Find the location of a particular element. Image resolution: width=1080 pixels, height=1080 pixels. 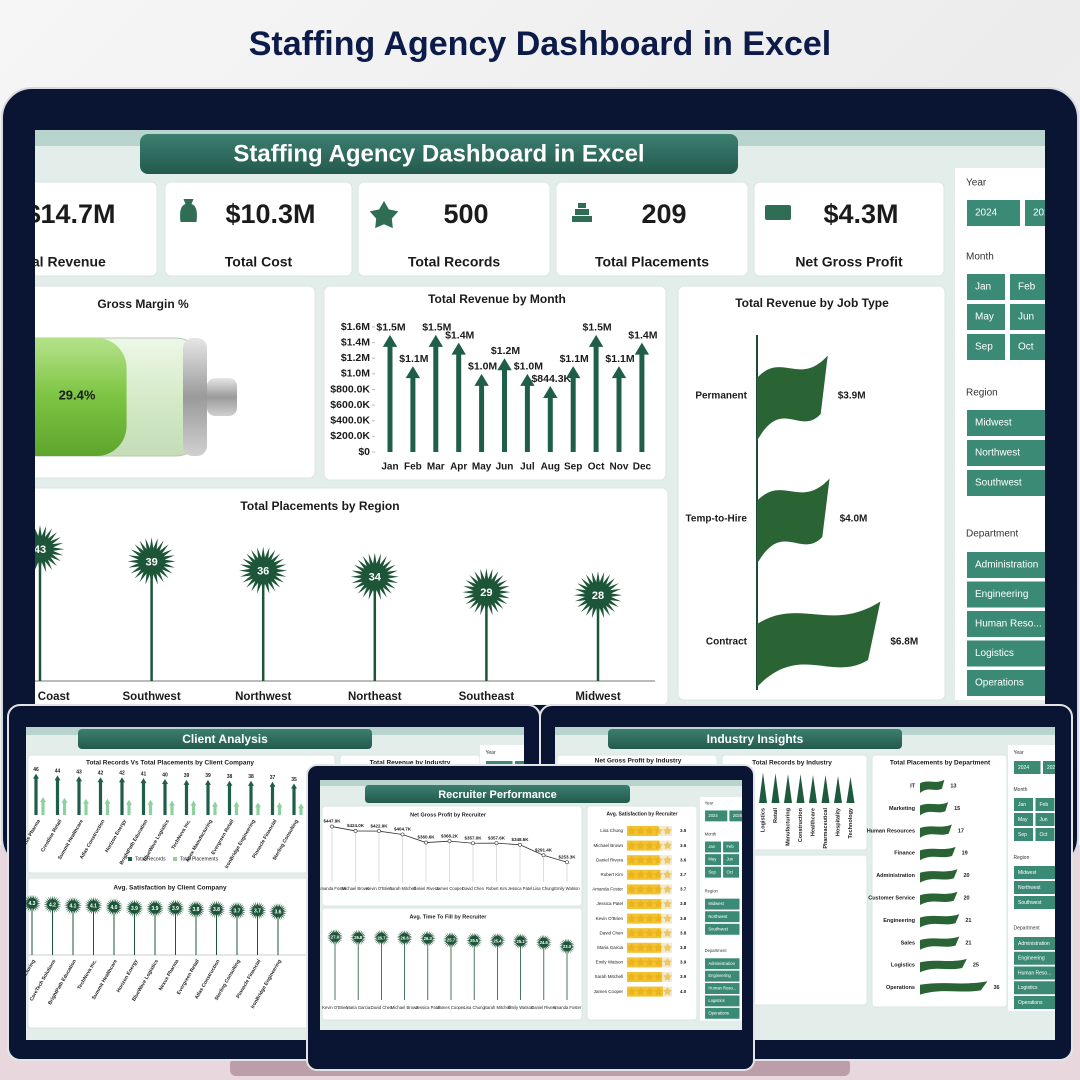

category-label: Temp-to-Hire is located at coordinates (717, 519).